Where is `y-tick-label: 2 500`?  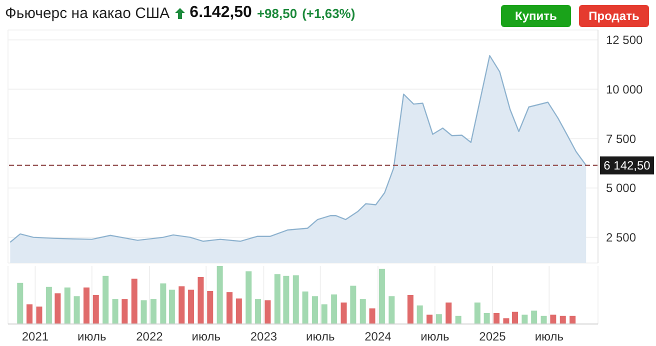 y-tick-label: 2 500 is located at coordinates (621, 237).